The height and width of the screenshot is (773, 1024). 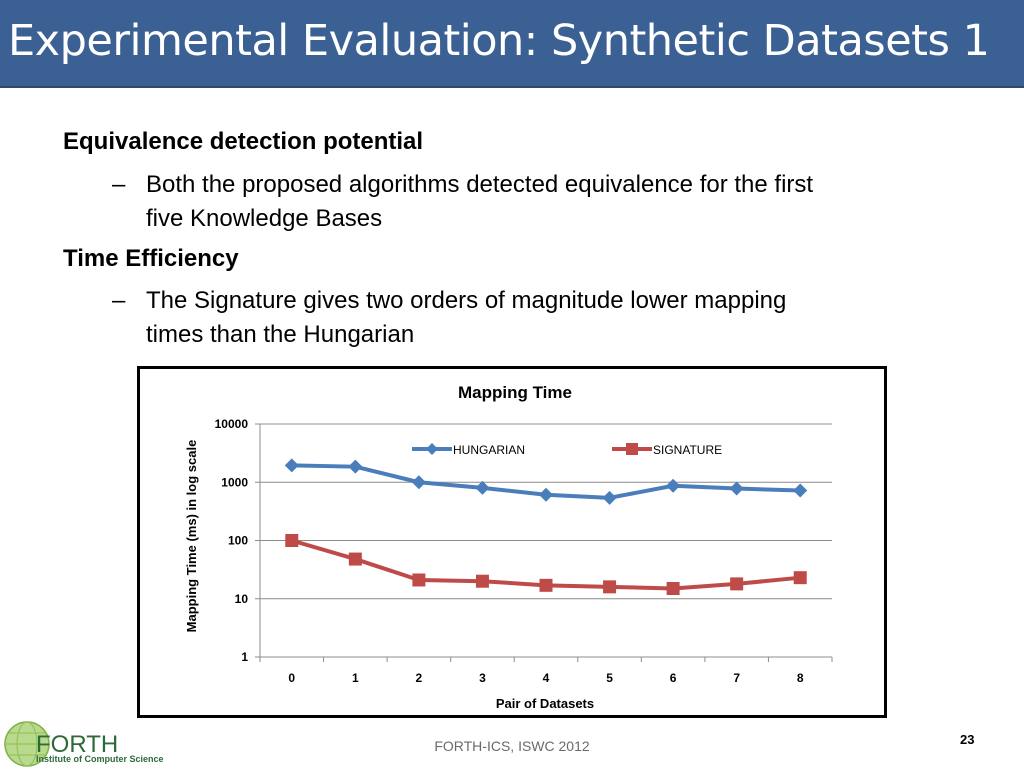 I want to click on series-layer, so click(x=546, y=526).